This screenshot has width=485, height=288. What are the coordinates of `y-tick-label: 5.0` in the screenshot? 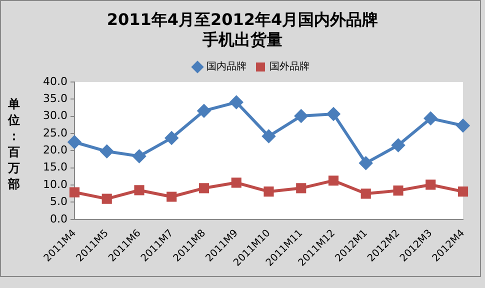 It's located at (59, 201).